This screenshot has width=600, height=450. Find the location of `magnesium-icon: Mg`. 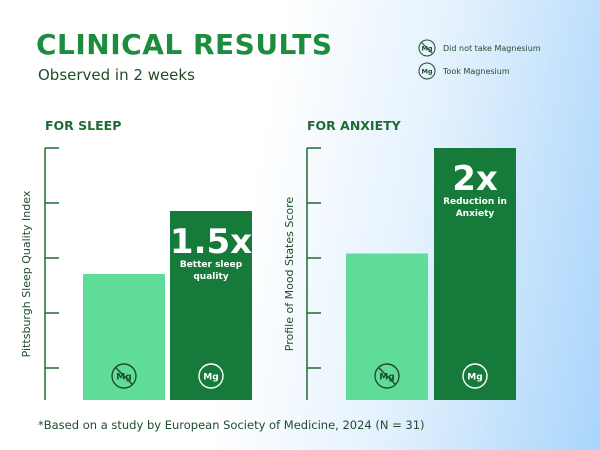

magnesium-icon: Mg is located at coordinates (427, 71).